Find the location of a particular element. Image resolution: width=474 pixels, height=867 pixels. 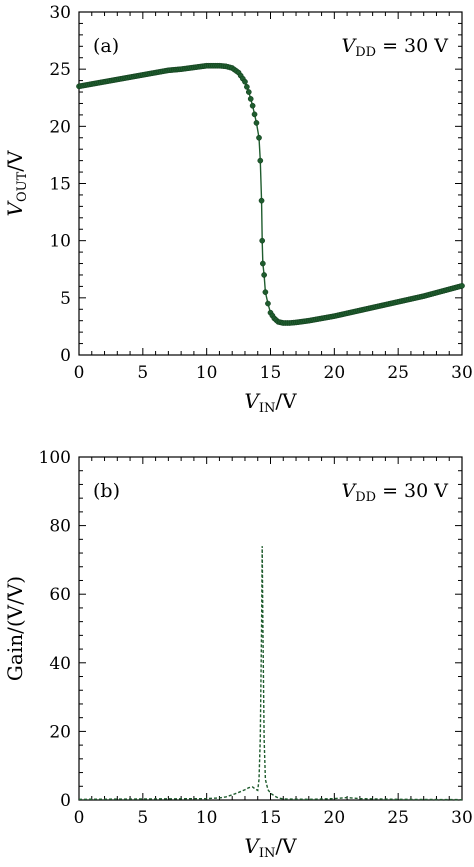

b-vdd-annotation-subscript: DD is located at coordinates (365, 497).